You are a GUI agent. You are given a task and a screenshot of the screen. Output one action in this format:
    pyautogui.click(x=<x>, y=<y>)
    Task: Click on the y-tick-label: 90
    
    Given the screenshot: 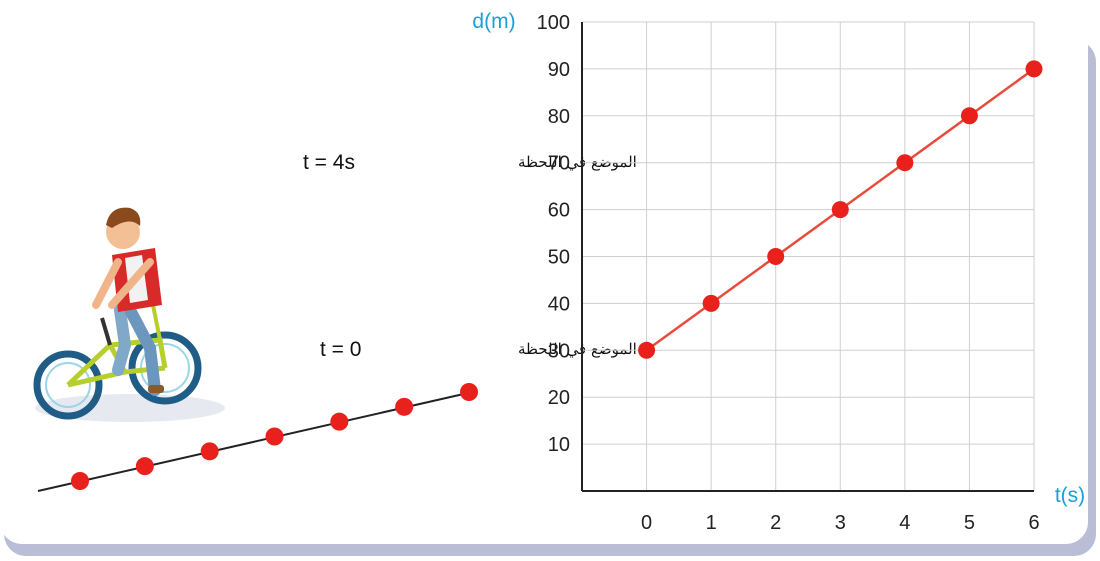 What is the action you would take?
    pyautogui.click(x=559, y=70)
    